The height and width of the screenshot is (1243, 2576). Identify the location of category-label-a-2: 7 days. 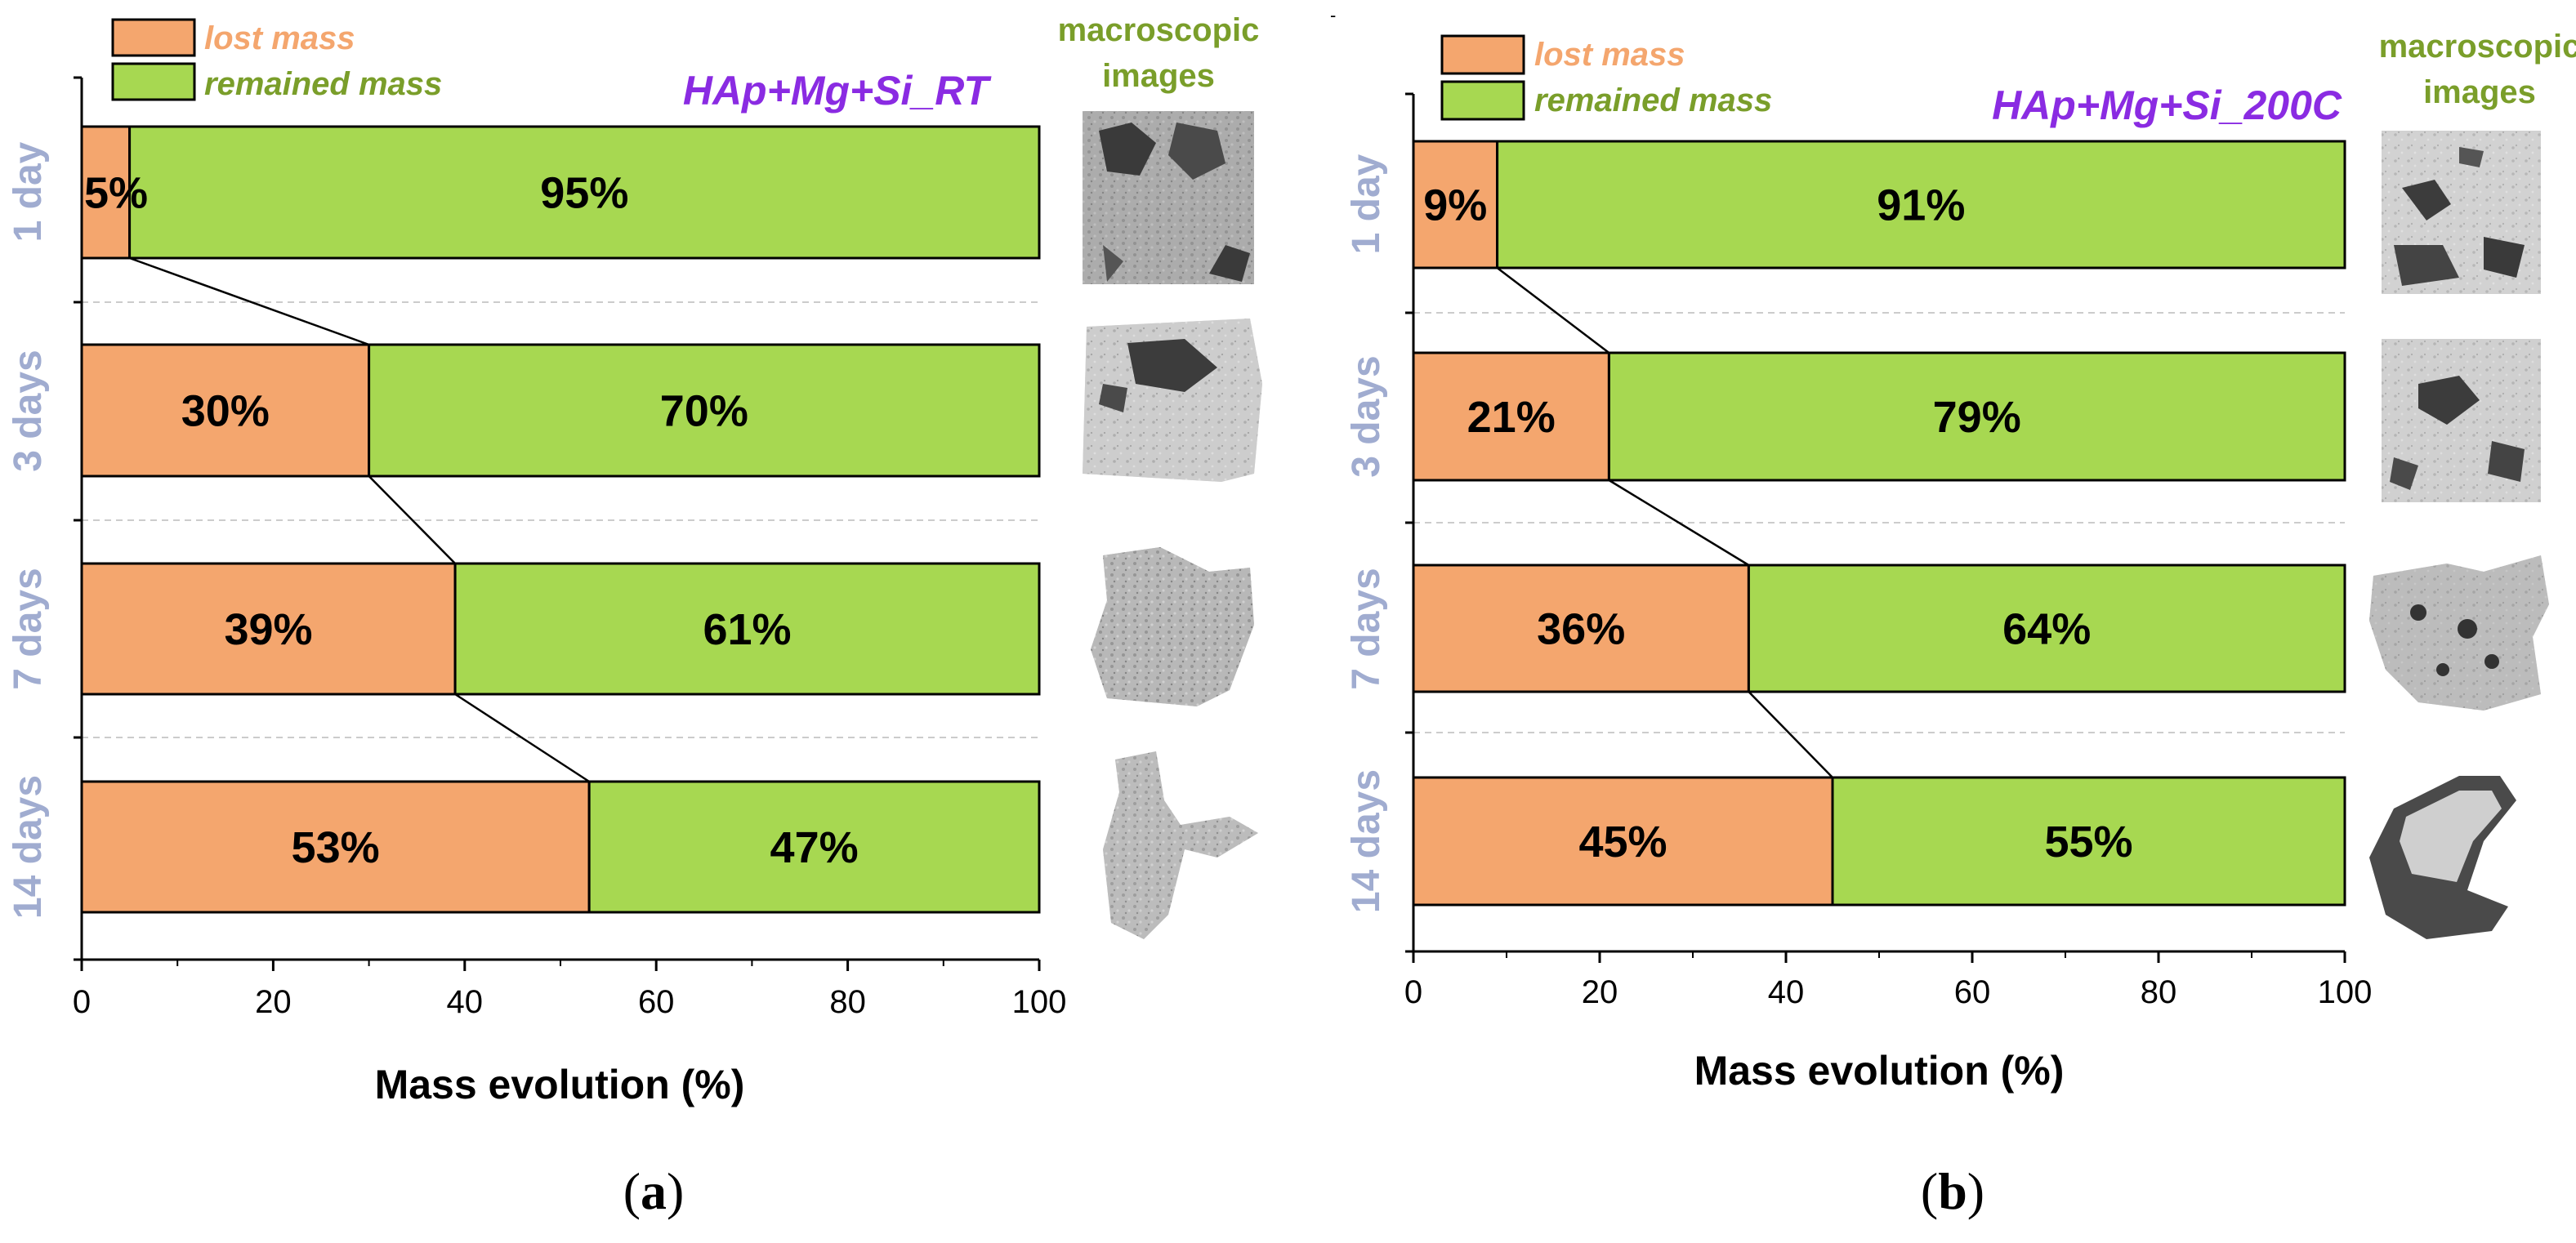
(28, 628).